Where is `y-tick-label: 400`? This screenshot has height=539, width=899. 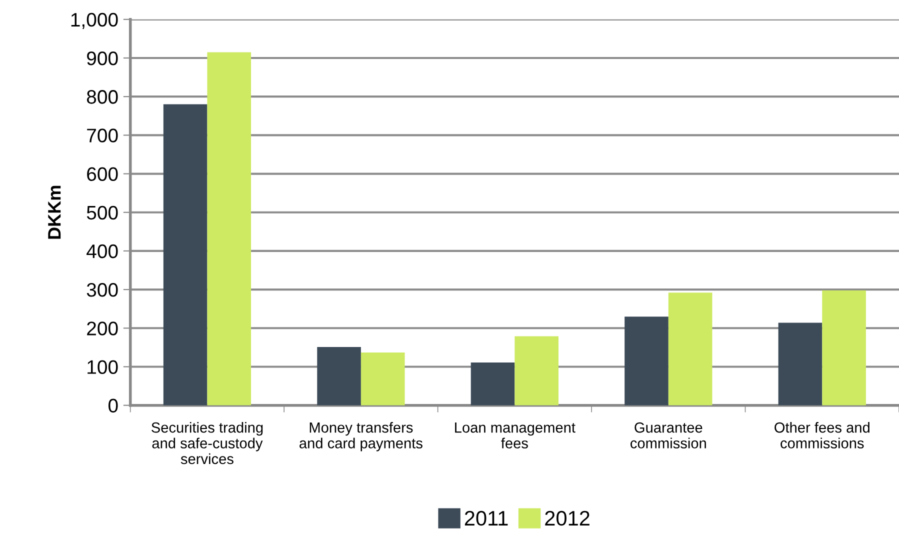
y-tick-label: 400 is located at coordinates (102, 251).